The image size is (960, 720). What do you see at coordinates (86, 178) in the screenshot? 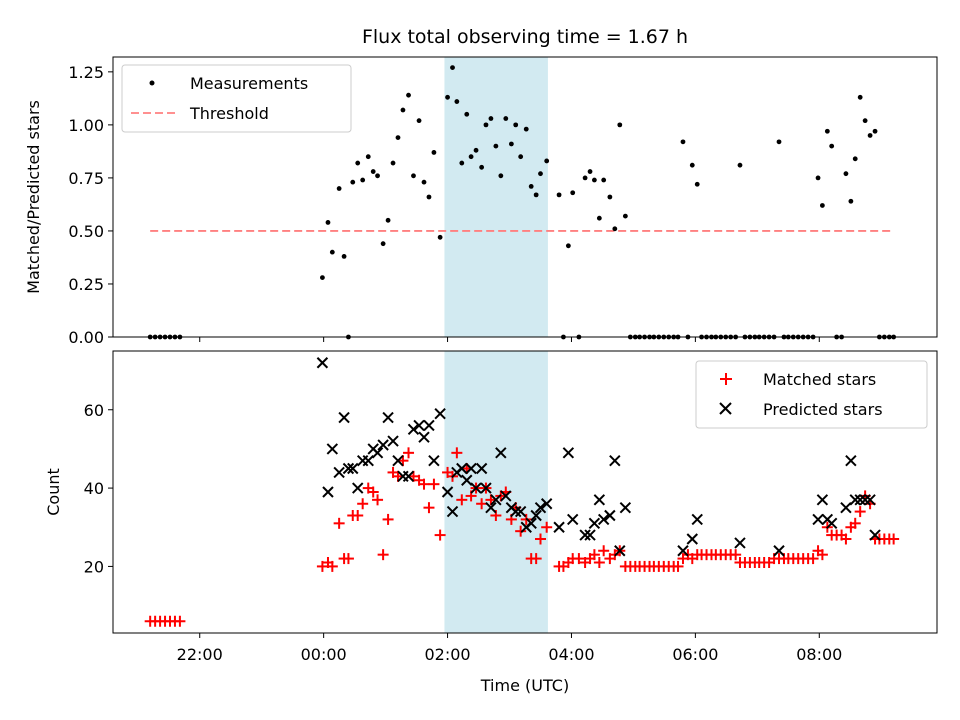
I see `top-y-tick-label: 0.75` at bounding box center [86, 178].